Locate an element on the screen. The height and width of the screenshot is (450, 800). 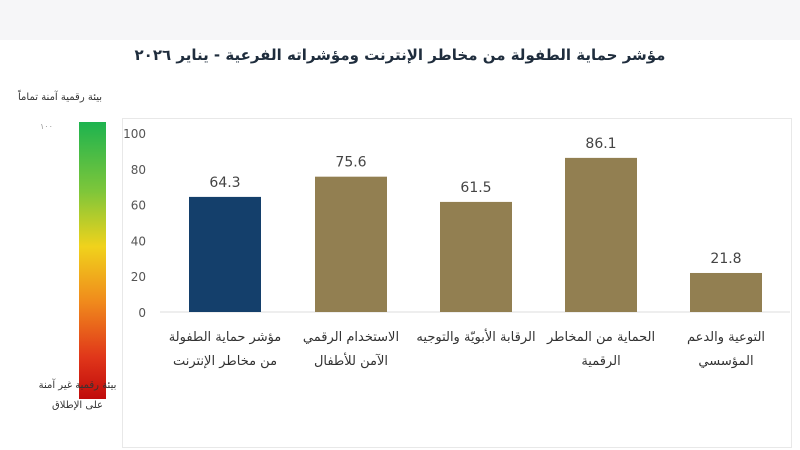
y-tick-label: 0 is located at coordinates (142, 313).